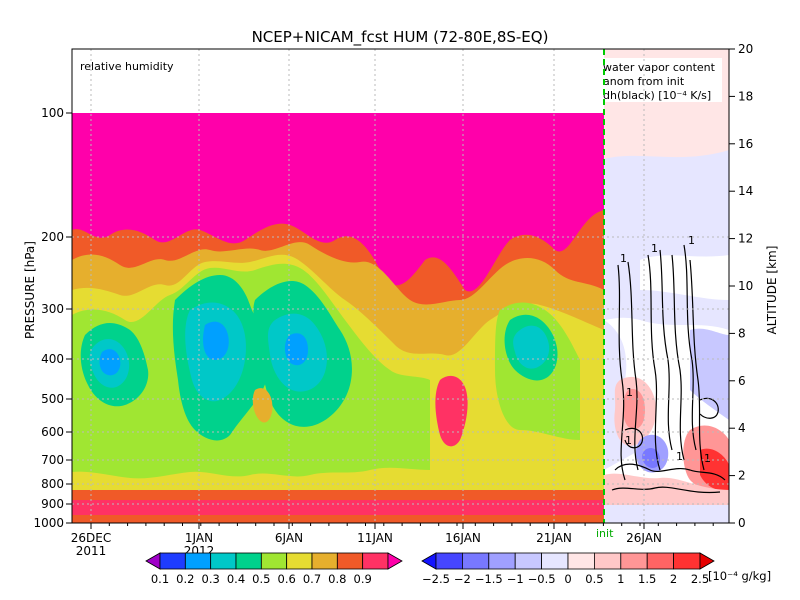 The height and width of the screenshot is (600, 800). What do you see at coordinates (745, 49) in the screenshot?
I see `y-right-tick-label: 20` at bounding box center [745, 49].